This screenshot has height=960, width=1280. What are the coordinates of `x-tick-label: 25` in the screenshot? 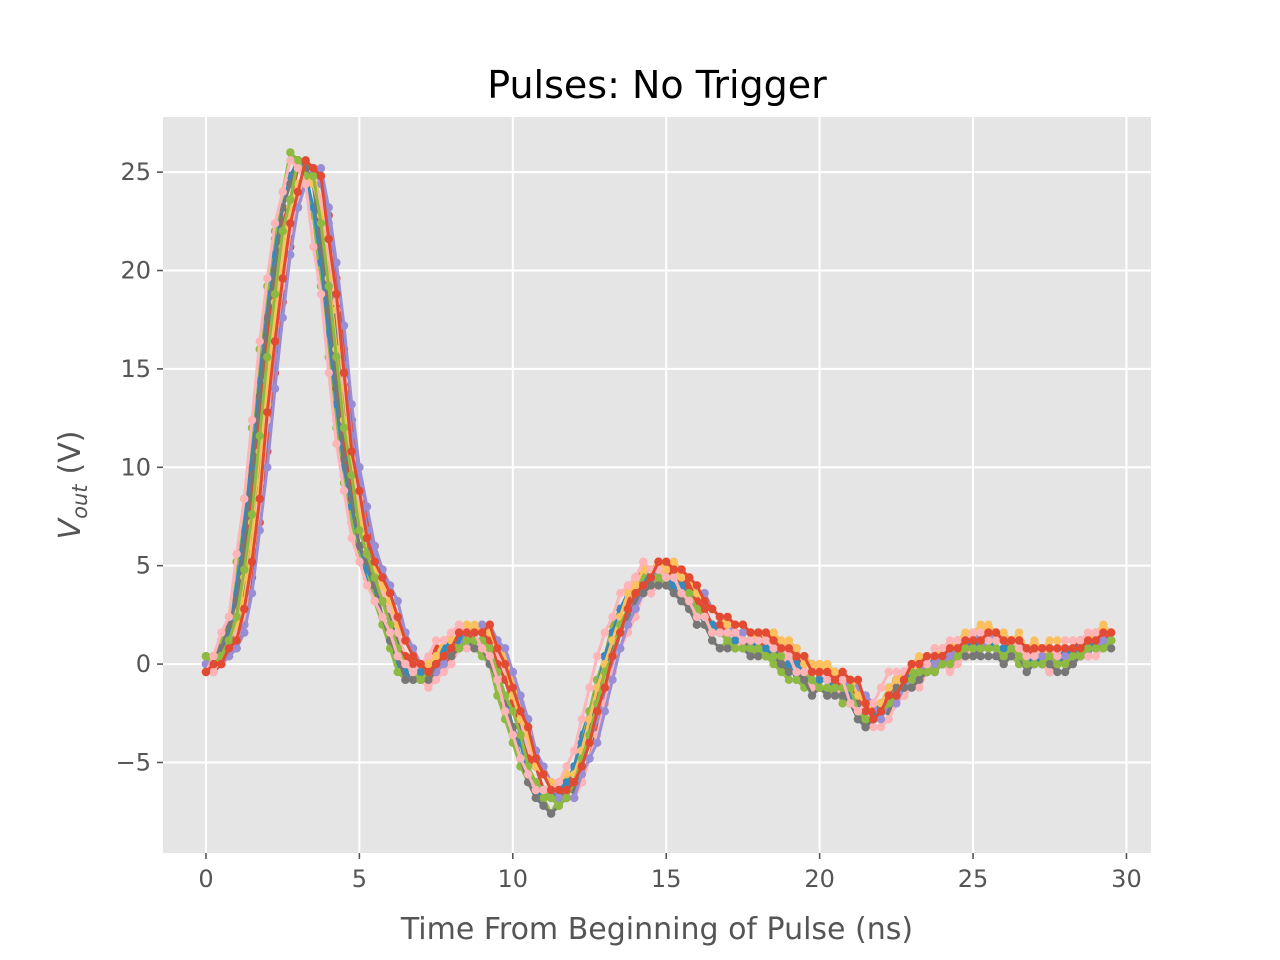 It's located at (973, 879).